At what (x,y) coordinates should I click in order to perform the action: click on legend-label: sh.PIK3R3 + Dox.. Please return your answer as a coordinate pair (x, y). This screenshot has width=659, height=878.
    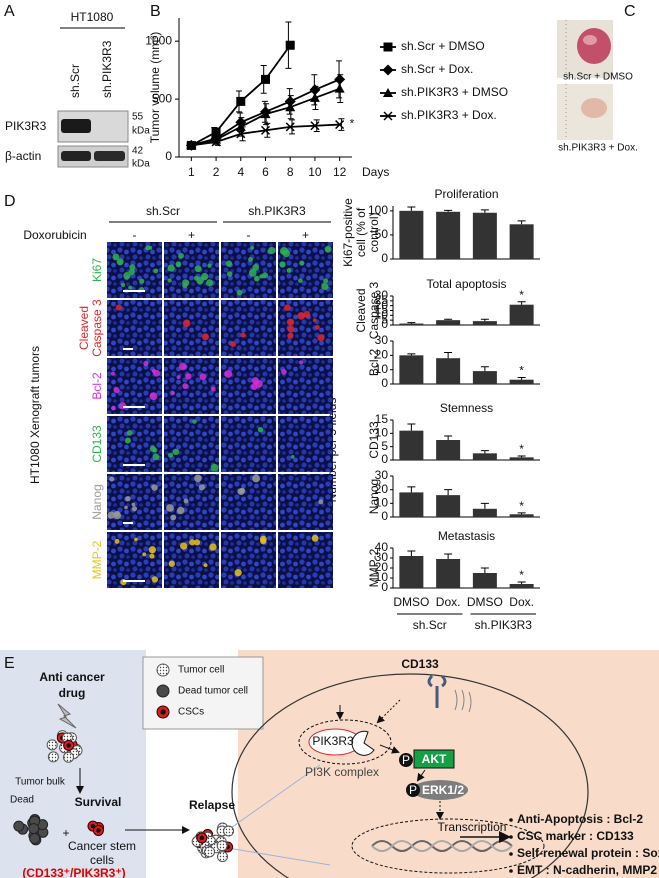
    Looking at the image, I should click on (449, 115).